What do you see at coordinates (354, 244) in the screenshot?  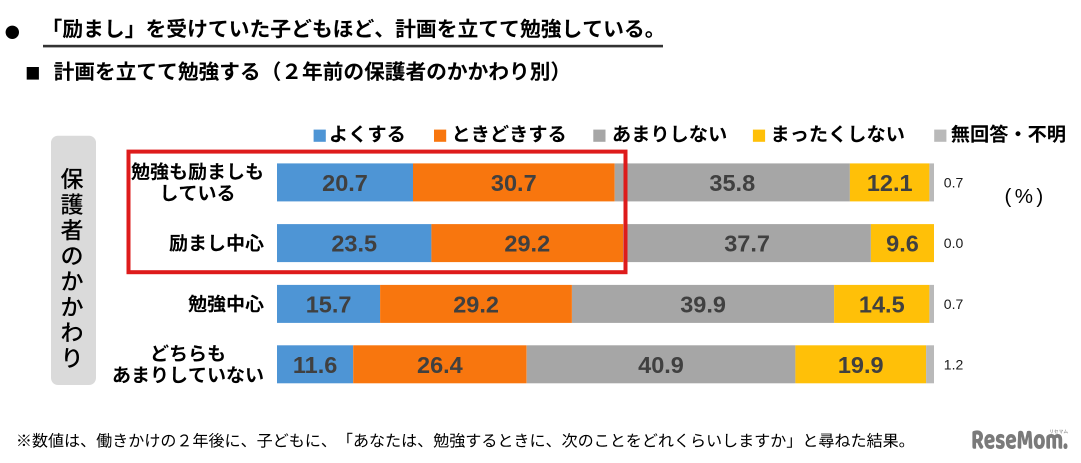 I see `svg-text: 23.5` at bounding box center [354, 244].